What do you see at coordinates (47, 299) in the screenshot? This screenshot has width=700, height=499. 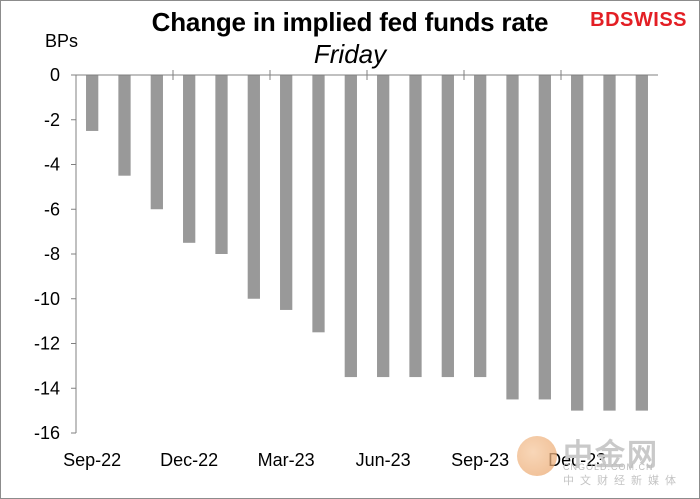 I see `y-tick-label: -10` at bounding box center [47, 299].